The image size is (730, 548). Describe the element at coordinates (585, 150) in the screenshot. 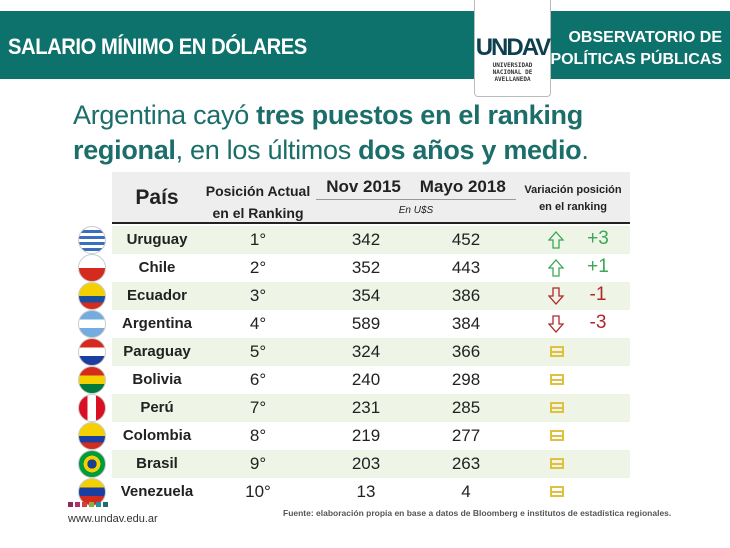

I see `headline-text: .` at that location.